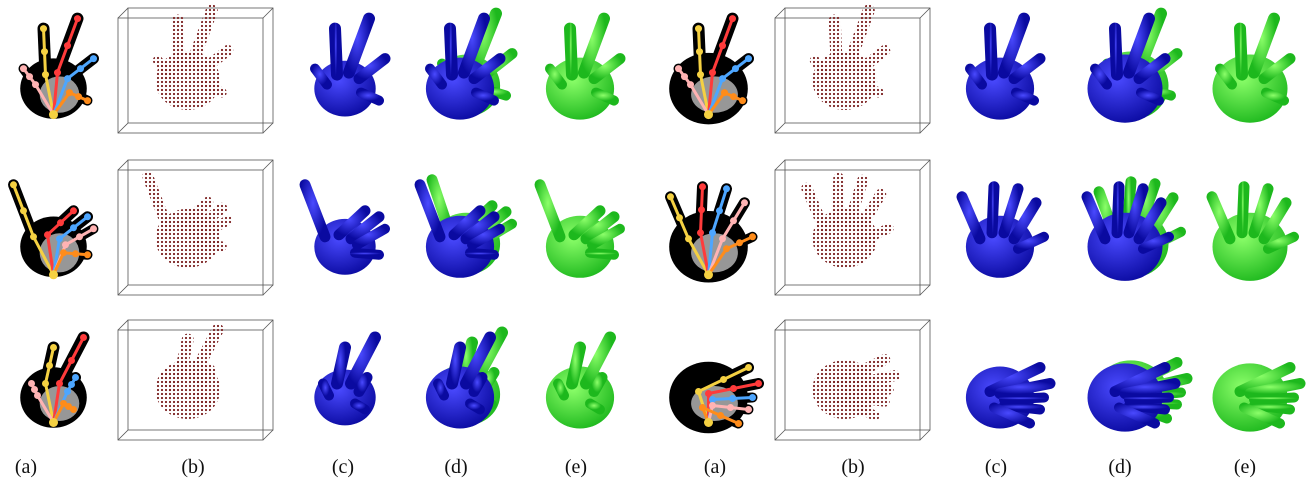  I want to click on panel-left-row2-b, so click(195, 227).